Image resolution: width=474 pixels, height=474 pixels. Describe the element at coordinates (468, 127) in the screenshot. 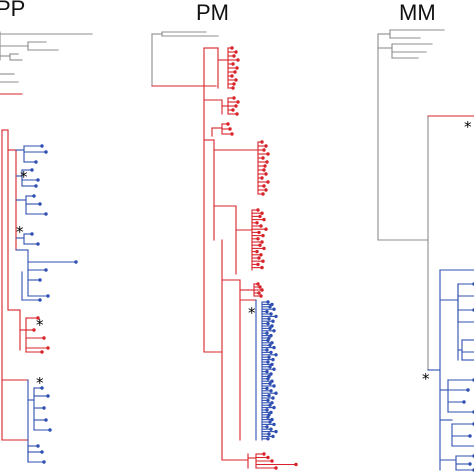

I see `significance-star-mm-5: *` at that location.